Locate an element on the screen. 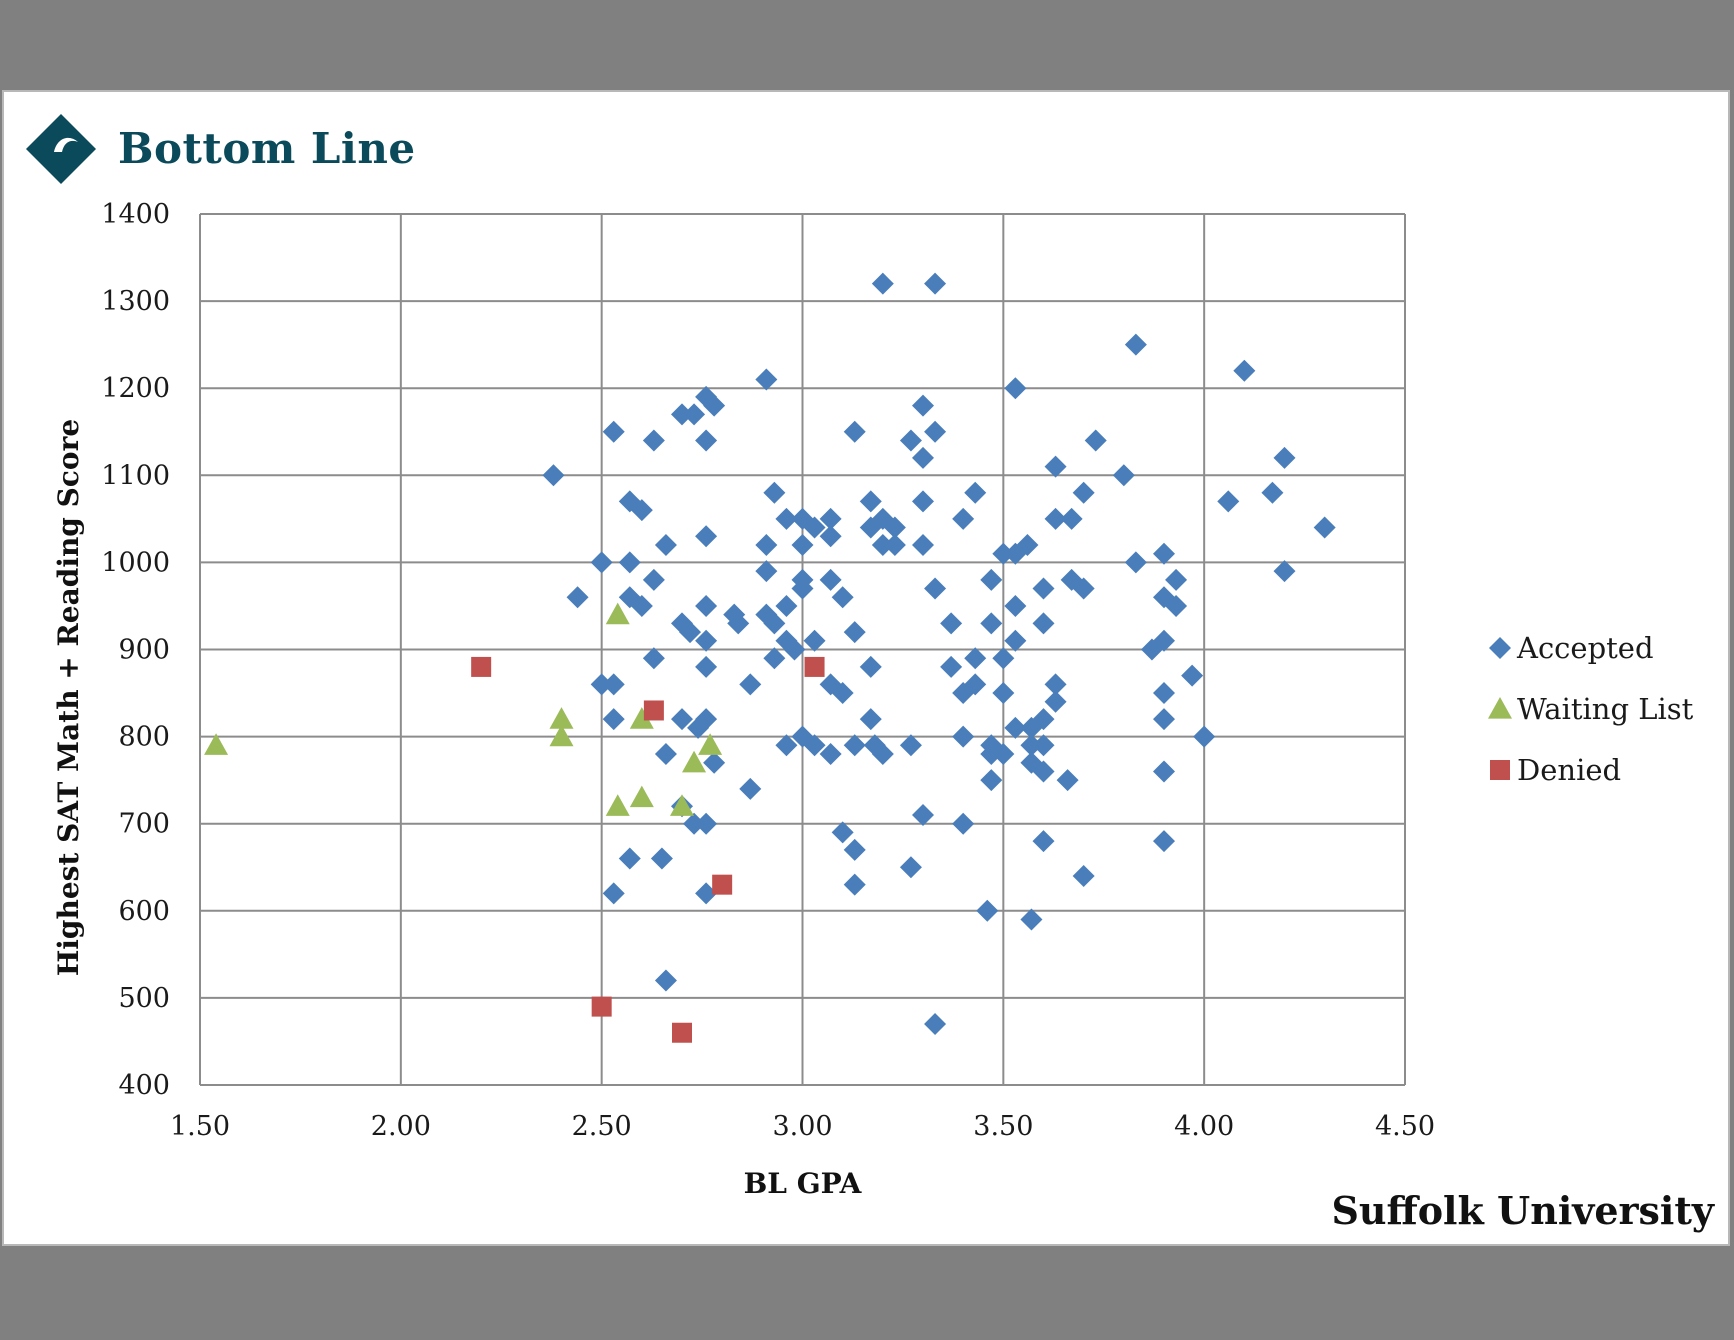 This screenshot has height=1340, width=1734. x-axis-title: BL GPA is located at coordinates (803, 1183).